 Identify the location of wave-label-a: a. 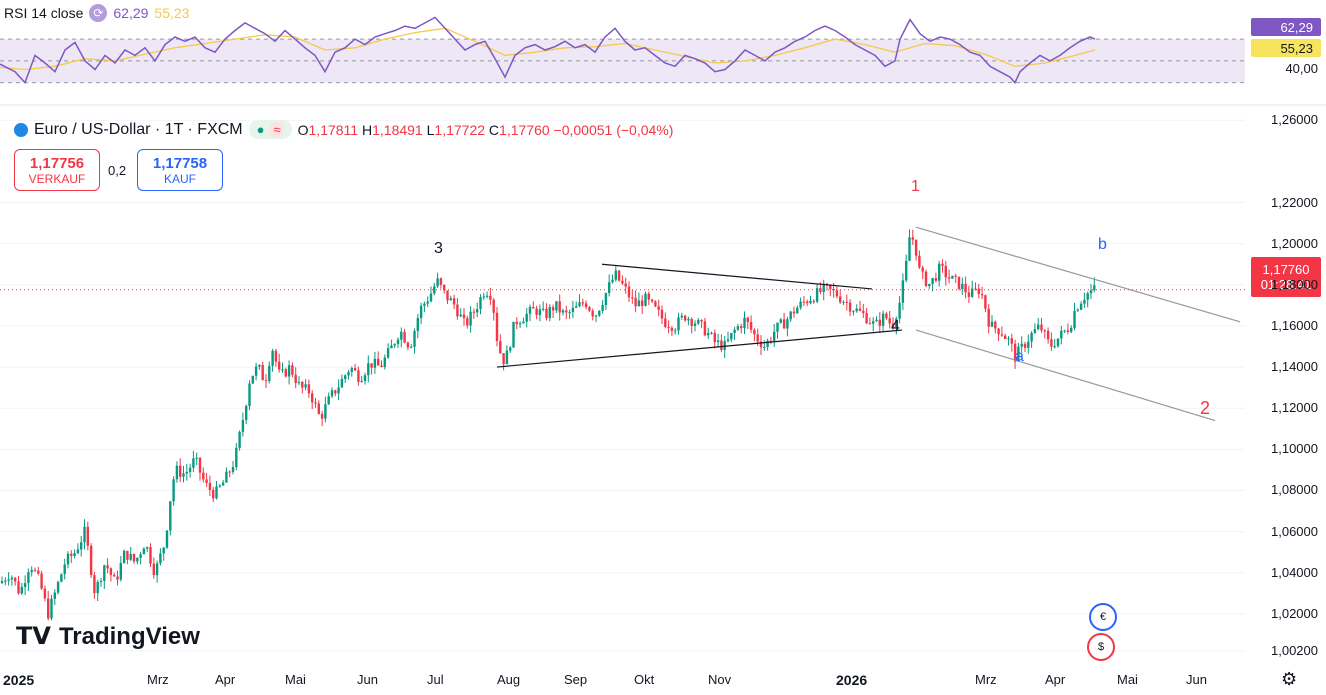
(1019, 356).